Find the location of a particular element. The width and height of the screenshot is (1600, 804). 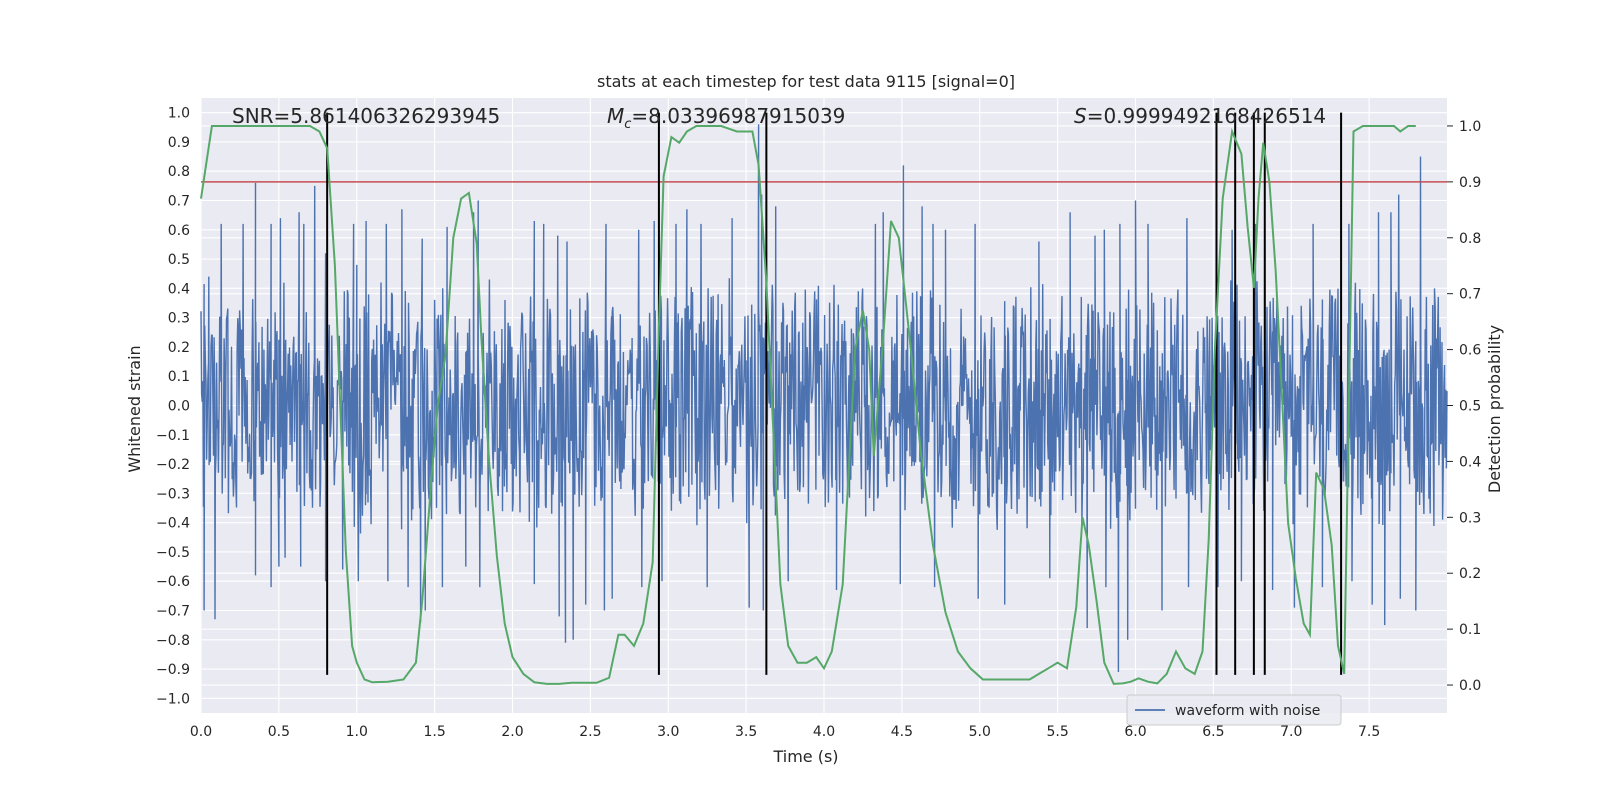

x-tick-label: 3.5 is located at coordinates (746, 732).